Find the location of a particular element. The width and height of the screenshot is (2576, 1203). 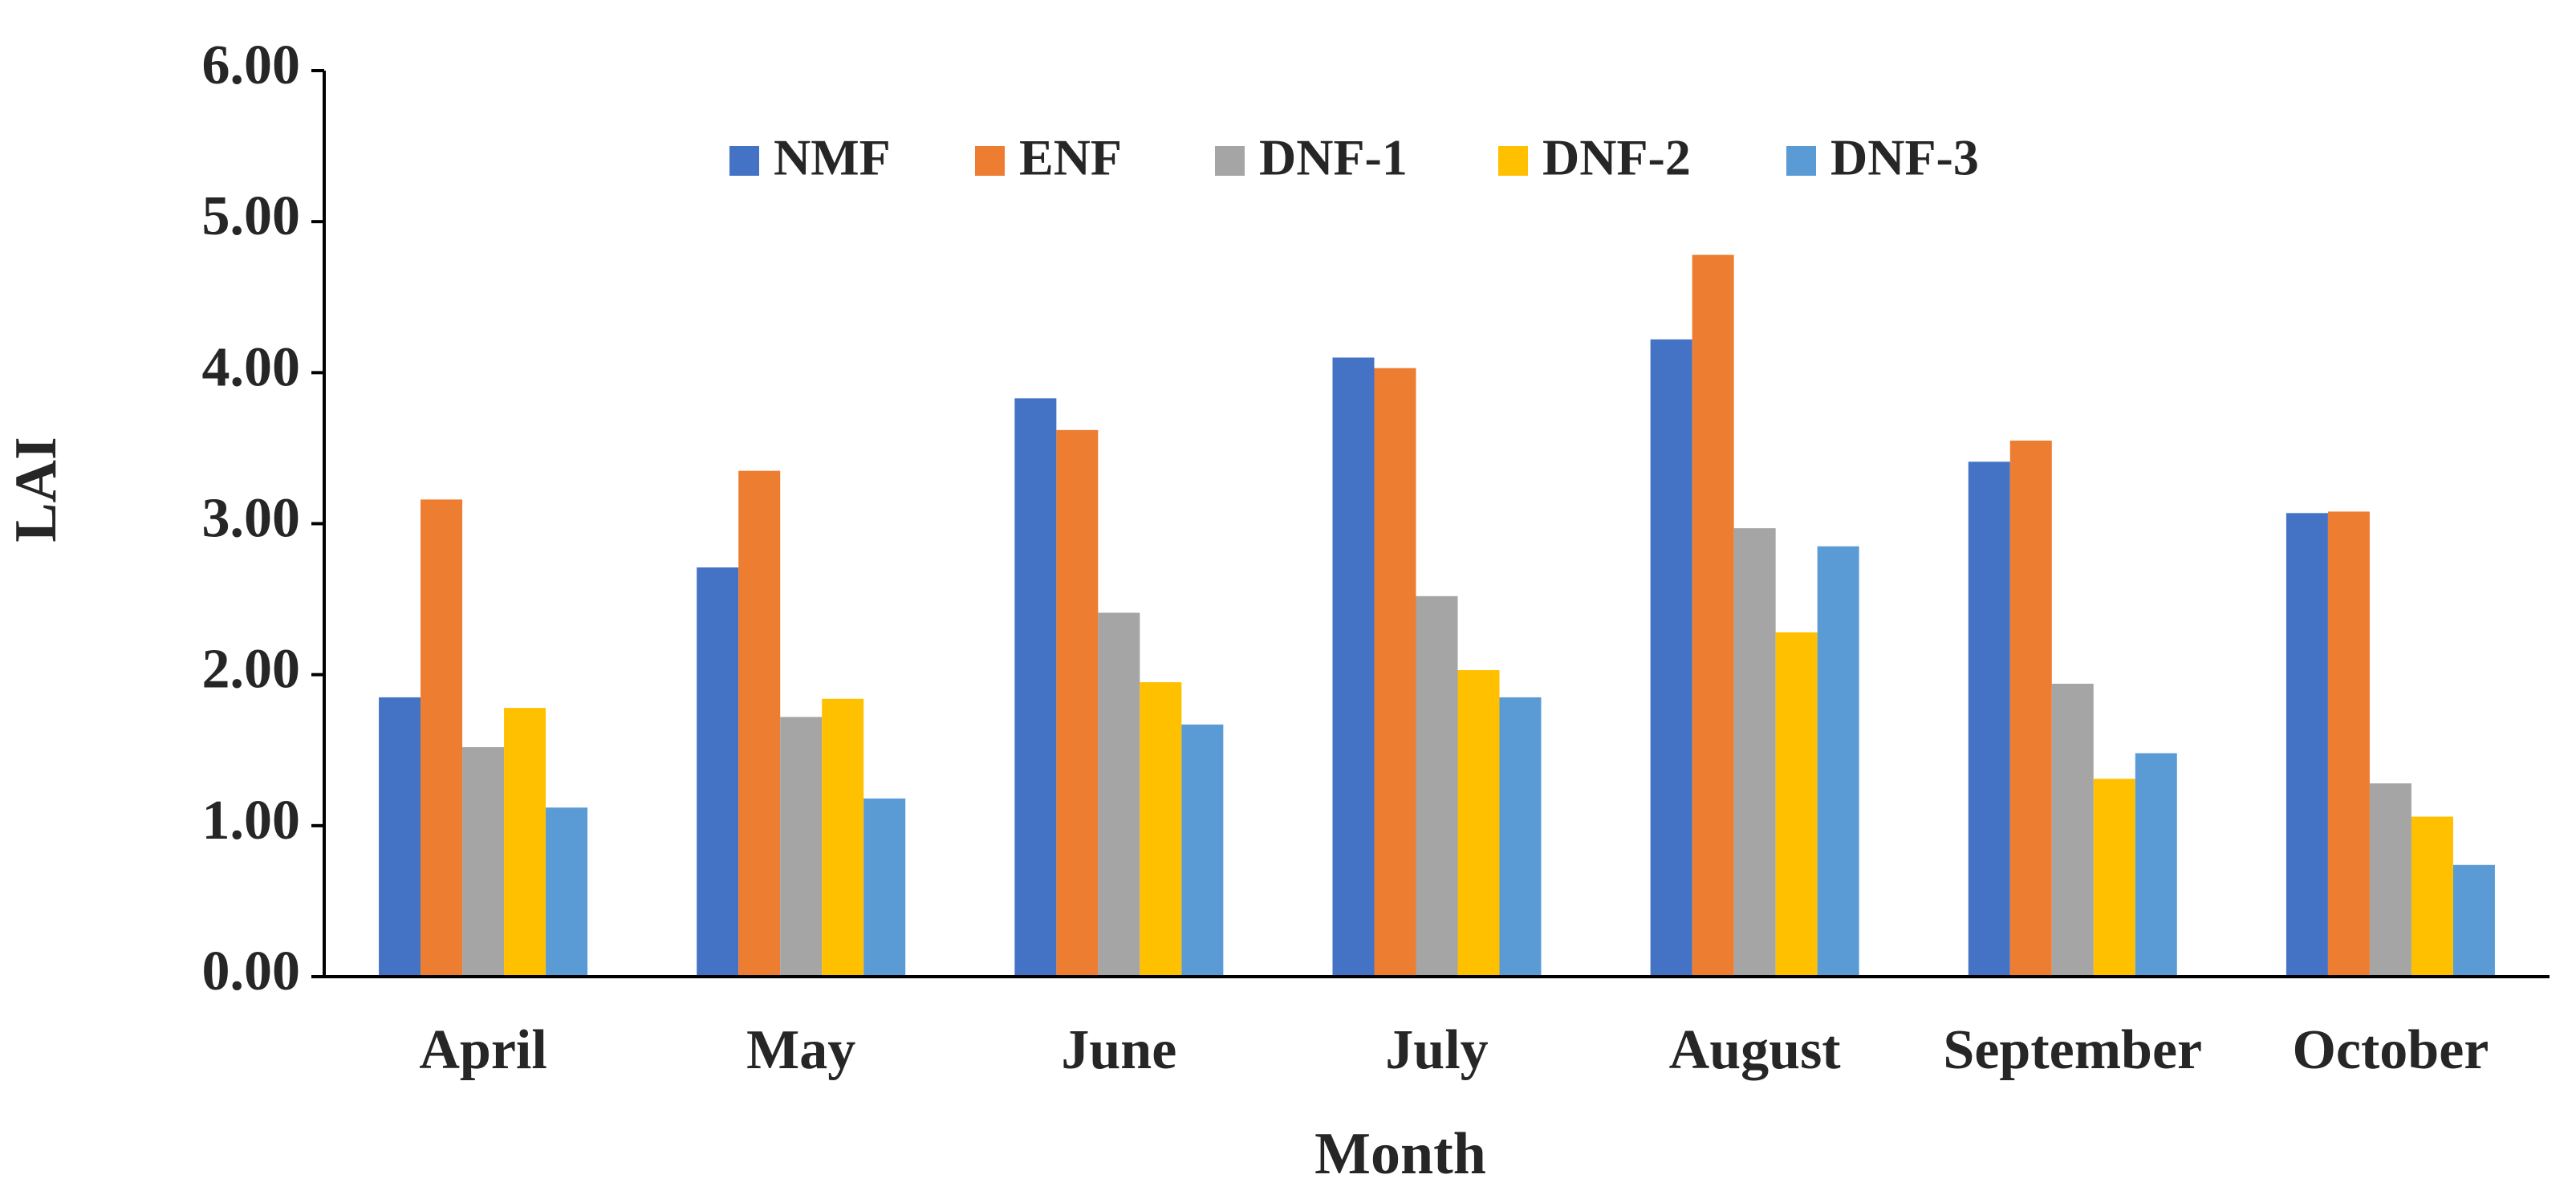

y-tick-label: 4.00 is located at coordinates (252, 367).